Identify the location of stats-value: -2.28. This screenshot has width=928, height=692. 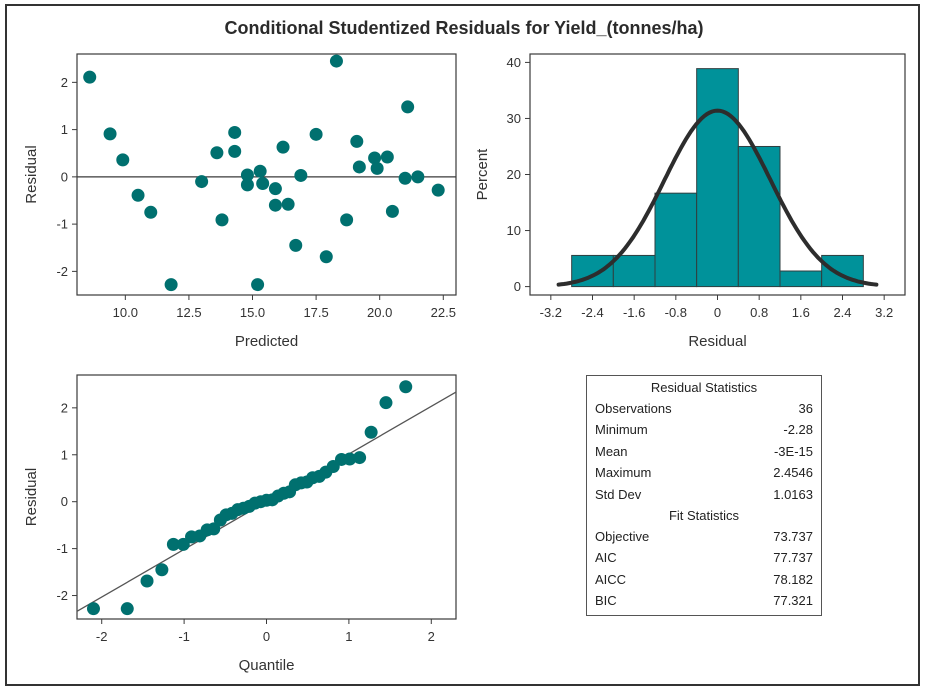
(798, 430).